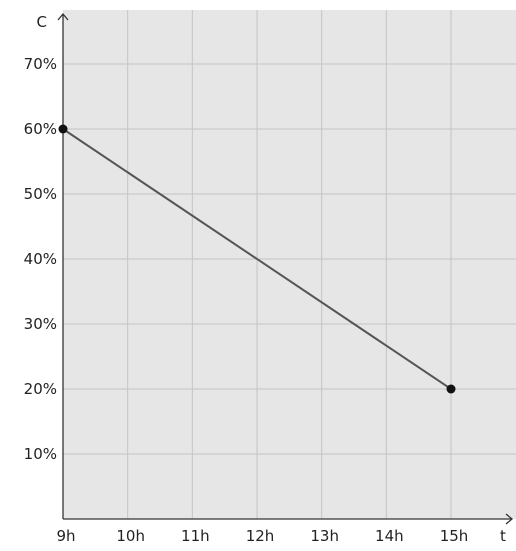 Image resolution: width=516 pixels, height=551 pixels. I want to click on y-tick-label: 50%, so click(40, 194).